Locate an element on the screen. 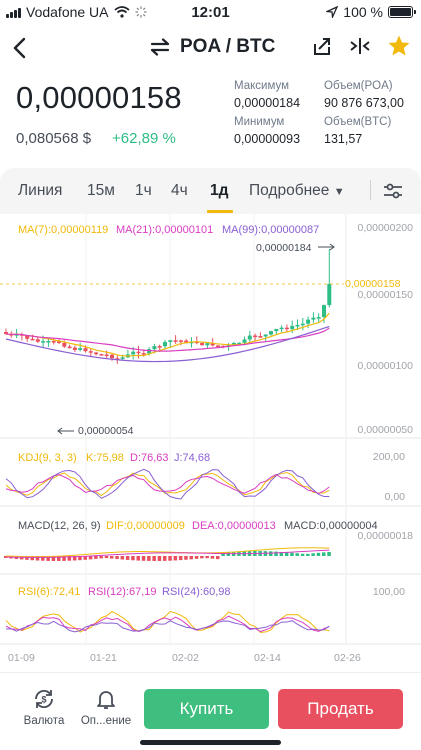 This screenshot has height=750, width=421. y-tick-200: 0,00000200 is located at coordinates (385, 228).